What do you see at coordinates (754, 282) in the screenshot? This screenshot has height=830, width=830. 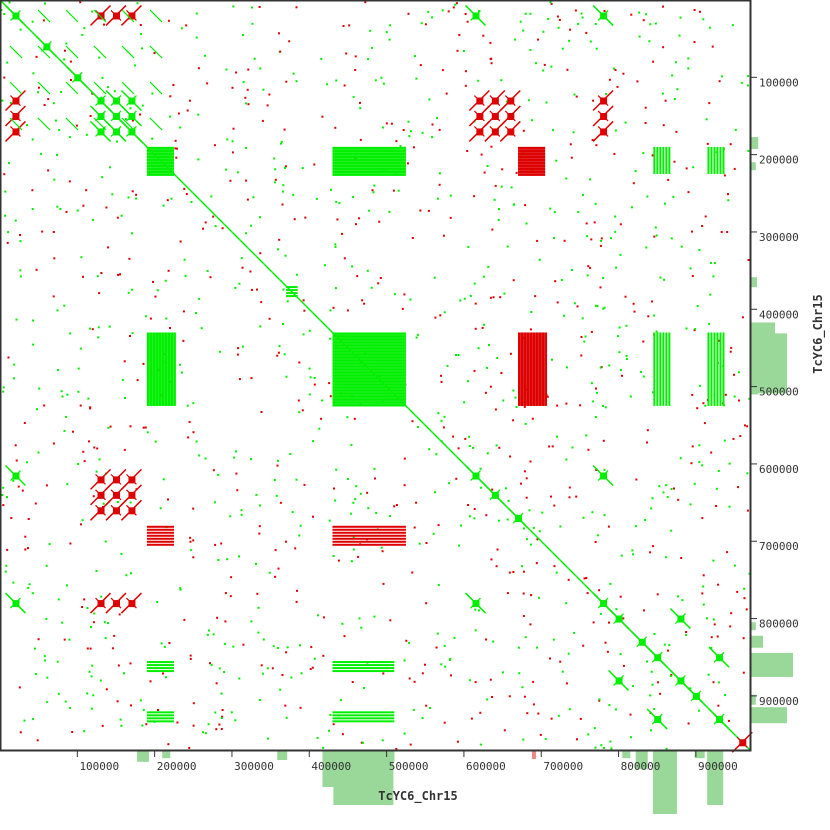 I see `coverage-bar-y` at bounding box center [754, 282].